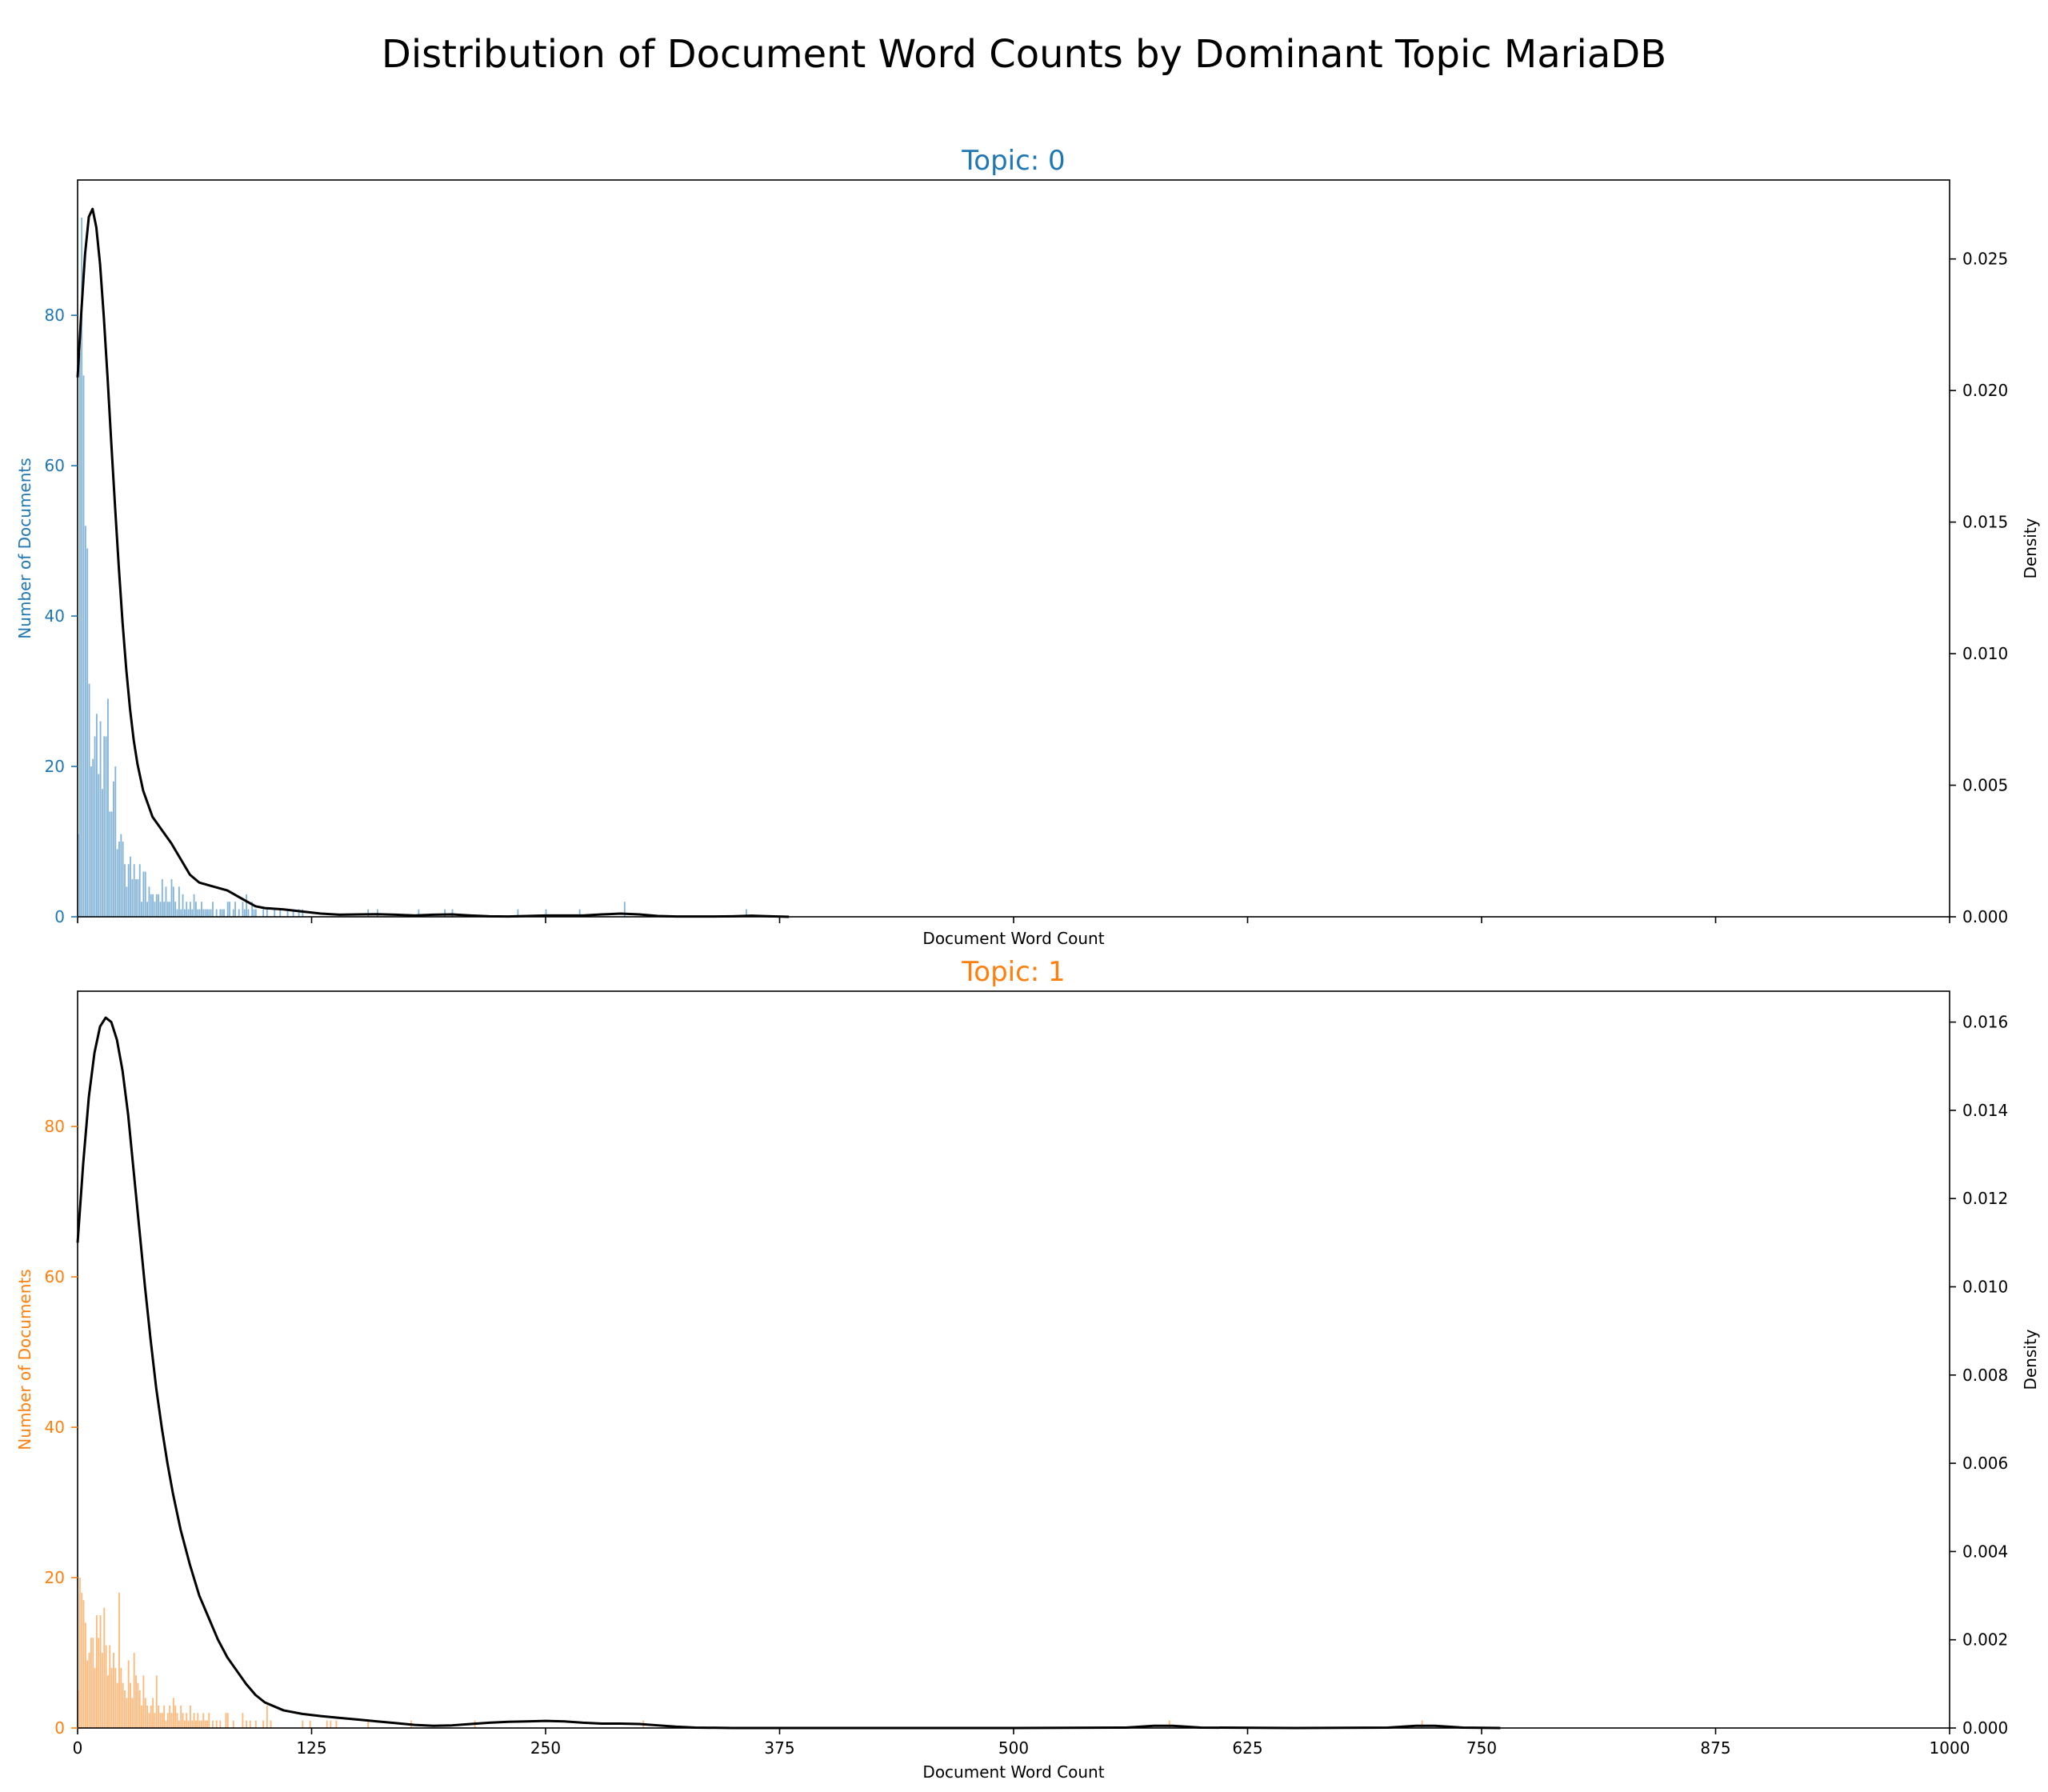  What do you see at coordinates (24, 548) in the screenshot?
I see `y-axis-label: Number of Documents` at bounding box center [24, 548].